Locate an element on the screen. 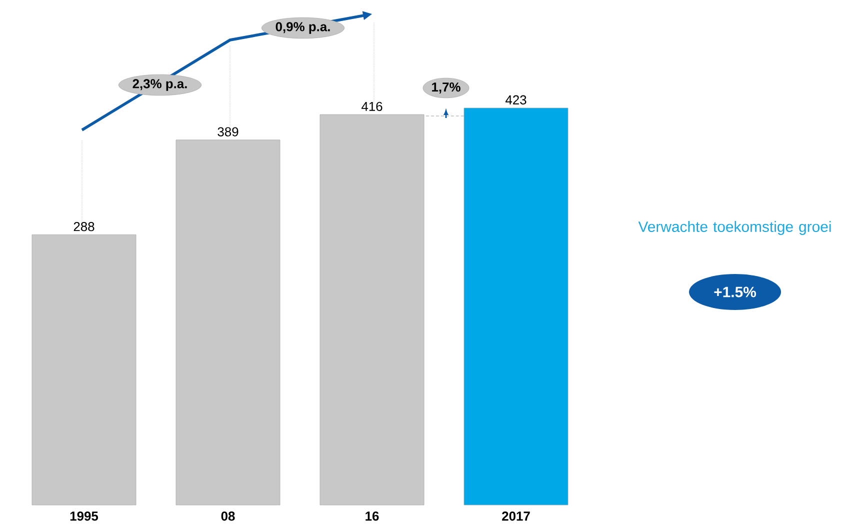 The image size is (856, 529). data-label: 389 is located at coordinates (228, 131).